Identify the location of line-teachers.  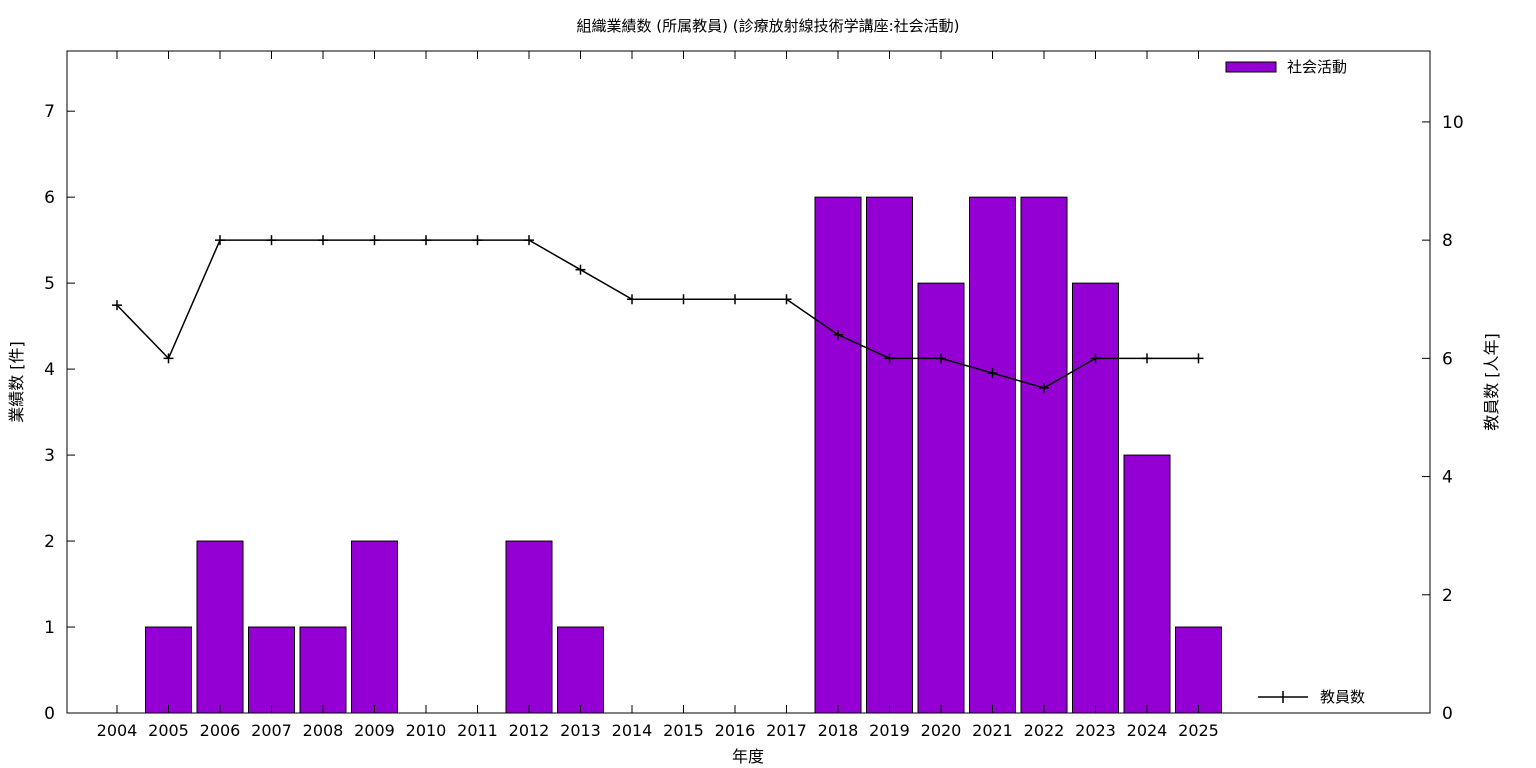
(657, 314).